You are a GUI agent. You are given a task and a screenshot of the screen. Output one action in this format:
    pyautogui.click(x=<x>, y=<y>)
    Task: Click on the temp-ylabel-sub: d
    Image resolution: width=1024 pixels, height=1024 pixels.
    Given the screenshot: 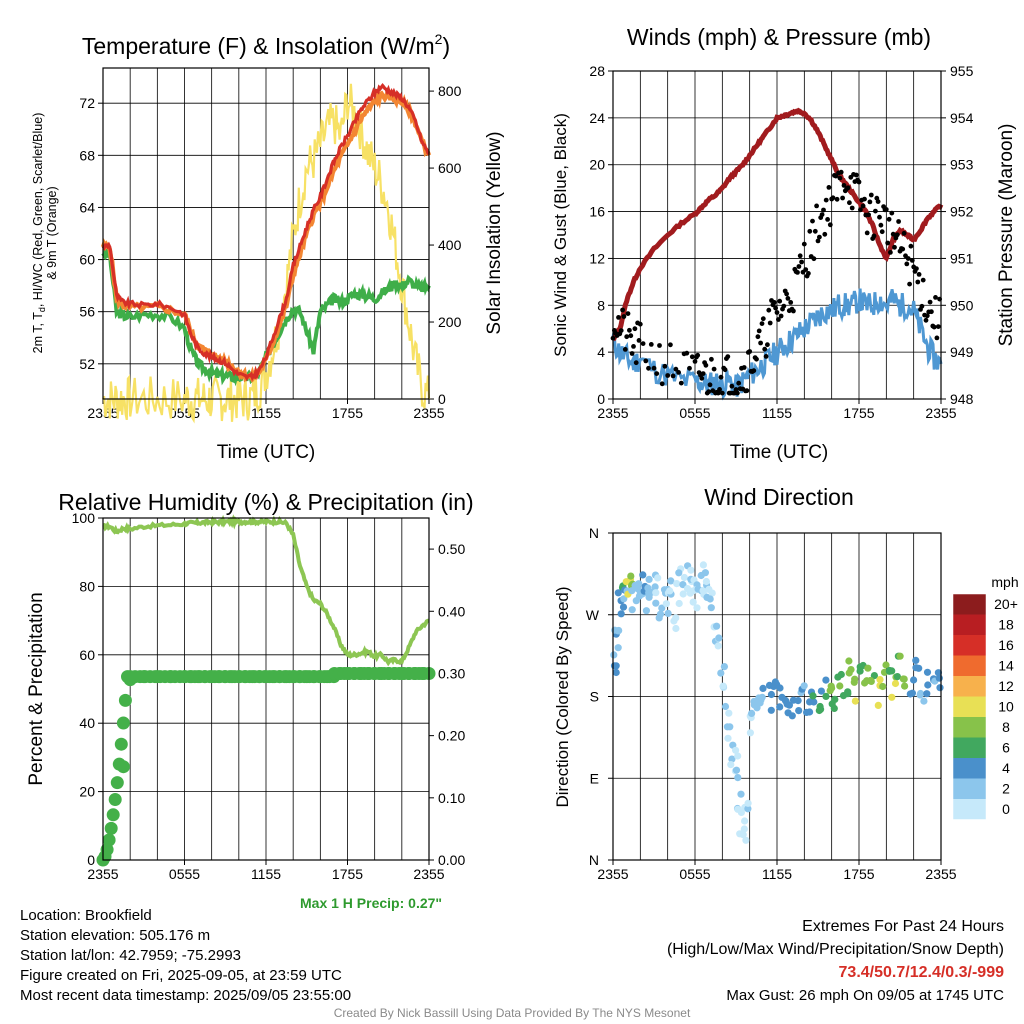 What is the action you would take?
    pyautogui.click(x=42, y=309)
    